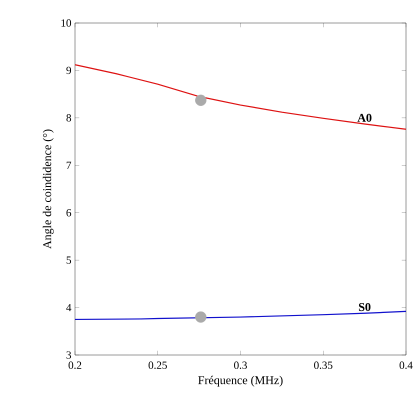 The width and height of the screenshot is (420, 417). I want to click on y-tick-label: 3, so click(69, 355).